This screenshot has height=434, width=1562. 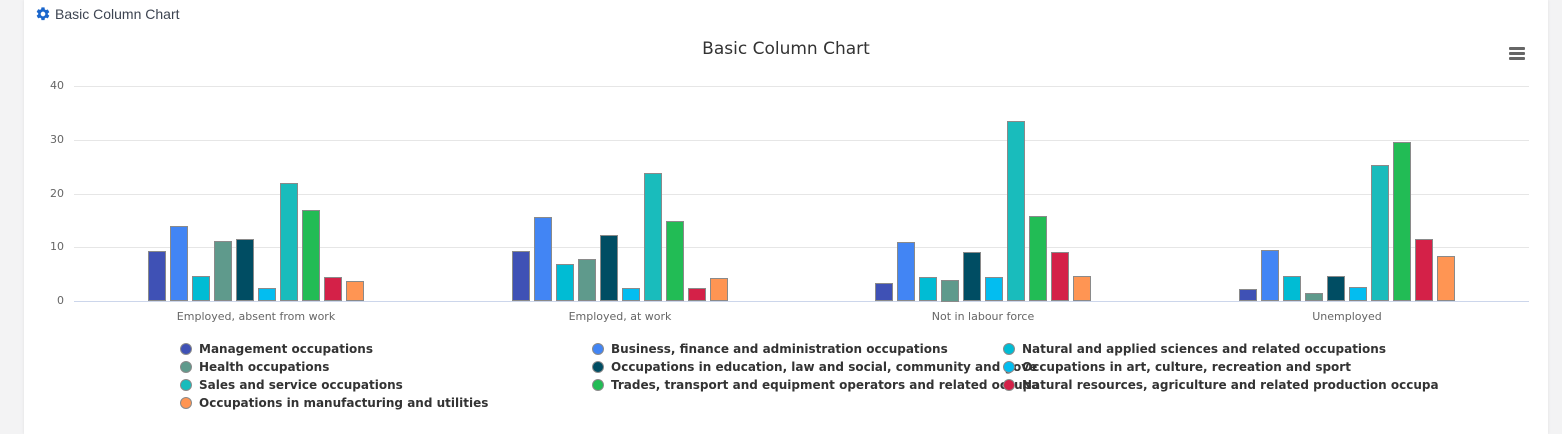 What do you see at coordinates (57, 85) in the screenshot?
I see `y-tick-label: 40` at bounding box center [57, 85].